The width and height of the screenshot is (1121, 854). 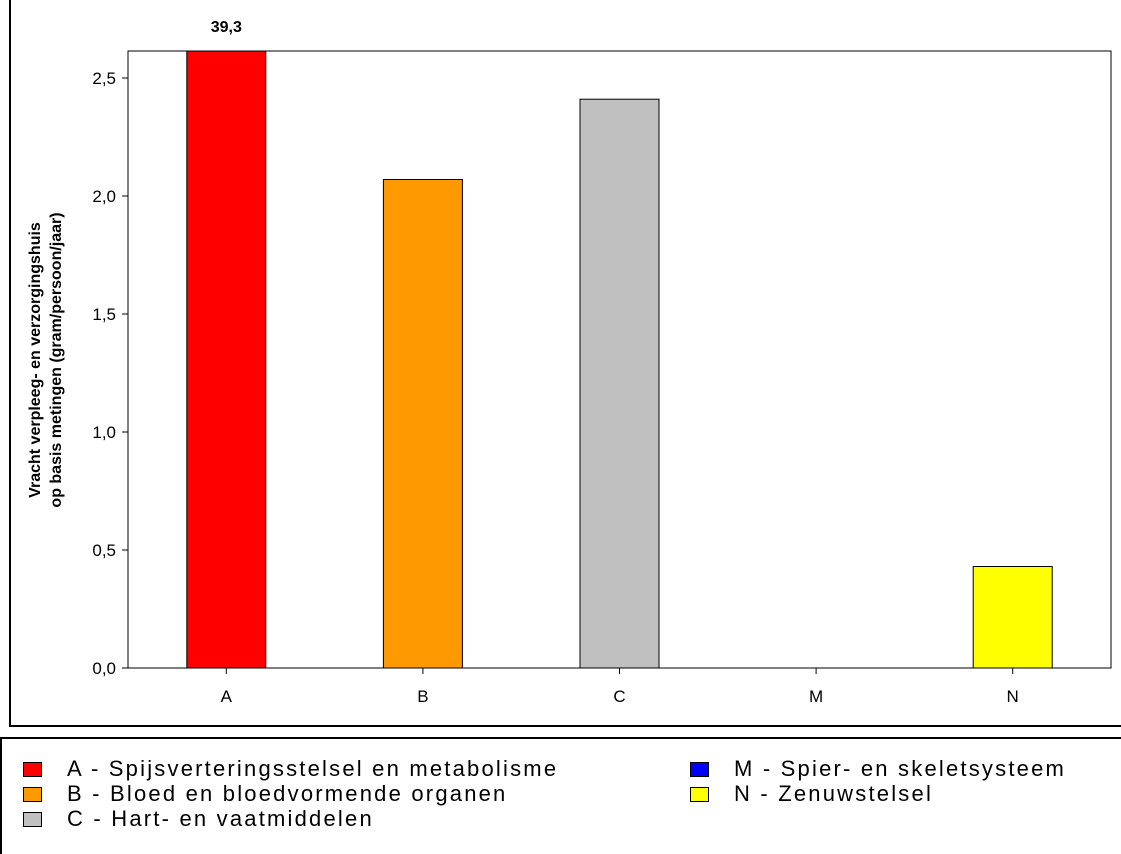 I want to click on y-tick-label: 0,5, so click(x=104, y=550).